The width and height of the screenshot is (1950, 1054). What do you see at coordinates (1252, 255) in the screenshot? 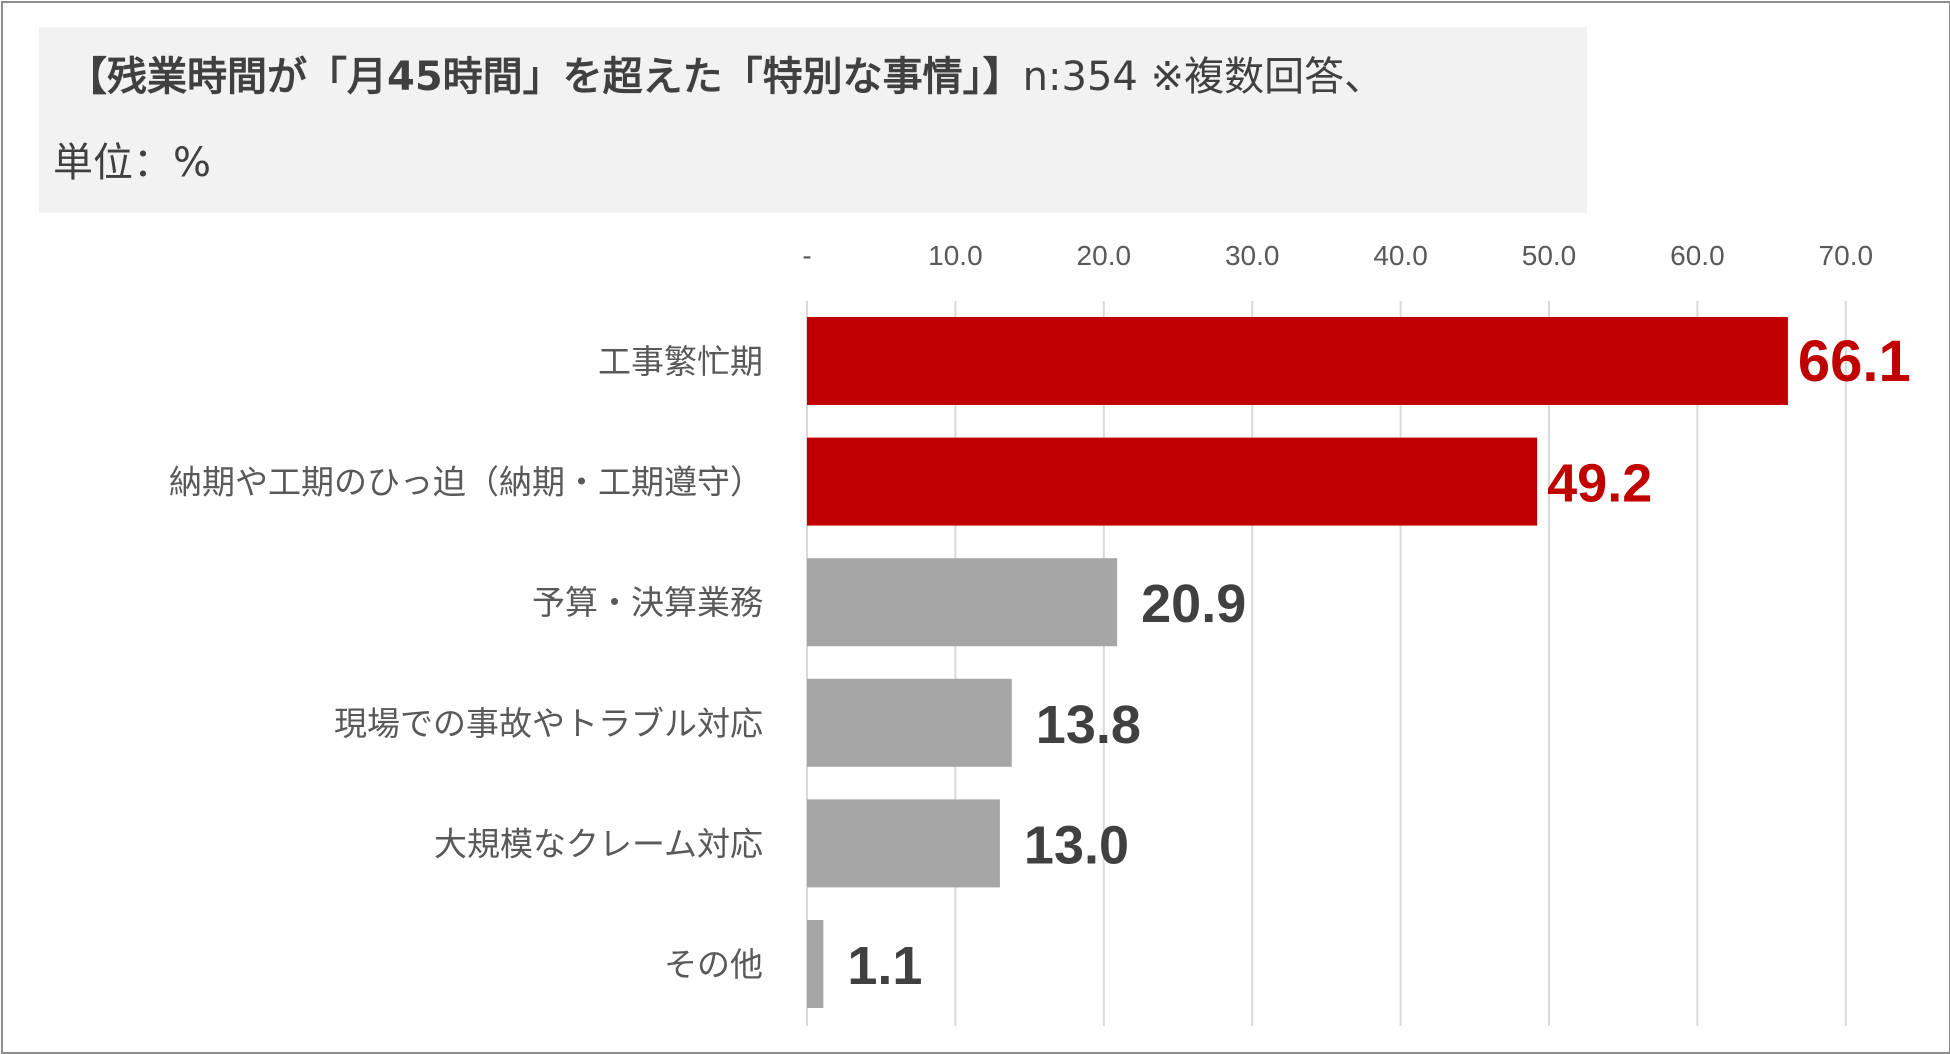
I see `tick-label: 30.0` at bounding box center [1252, 255].